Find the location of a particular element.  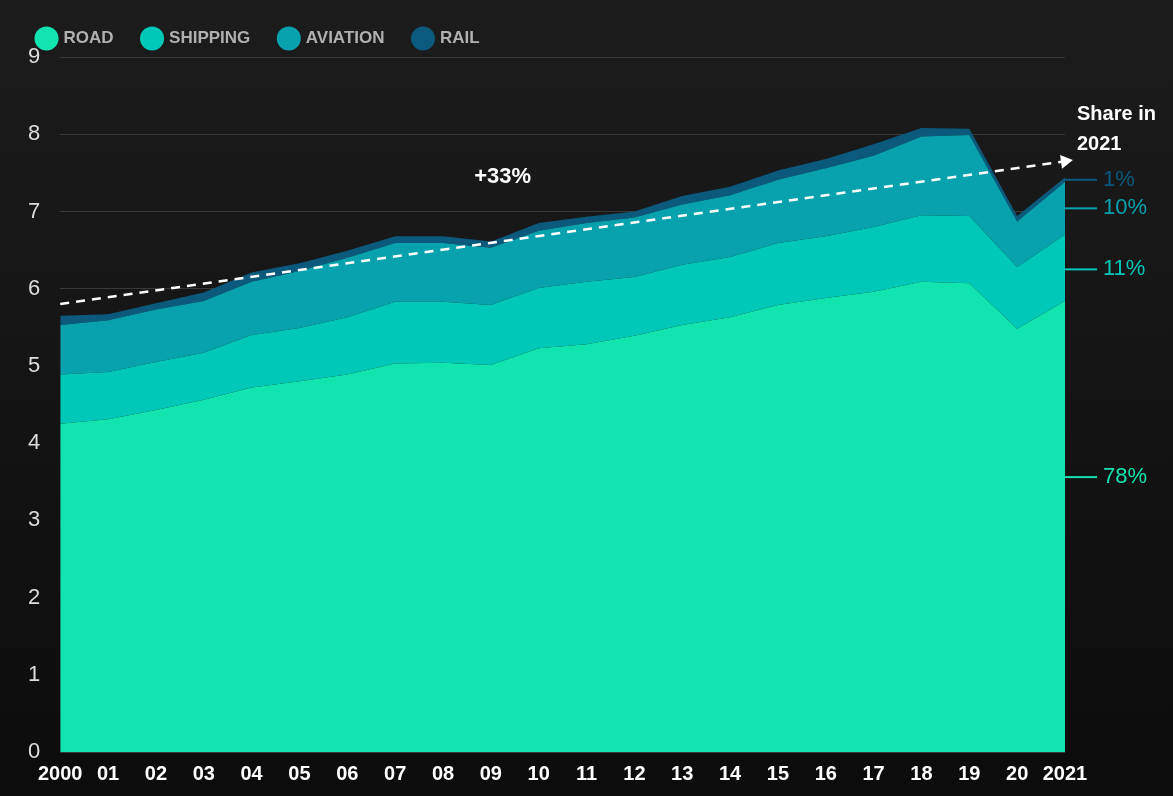

y-tick-label: 9 is located at coordinates (34, 56).